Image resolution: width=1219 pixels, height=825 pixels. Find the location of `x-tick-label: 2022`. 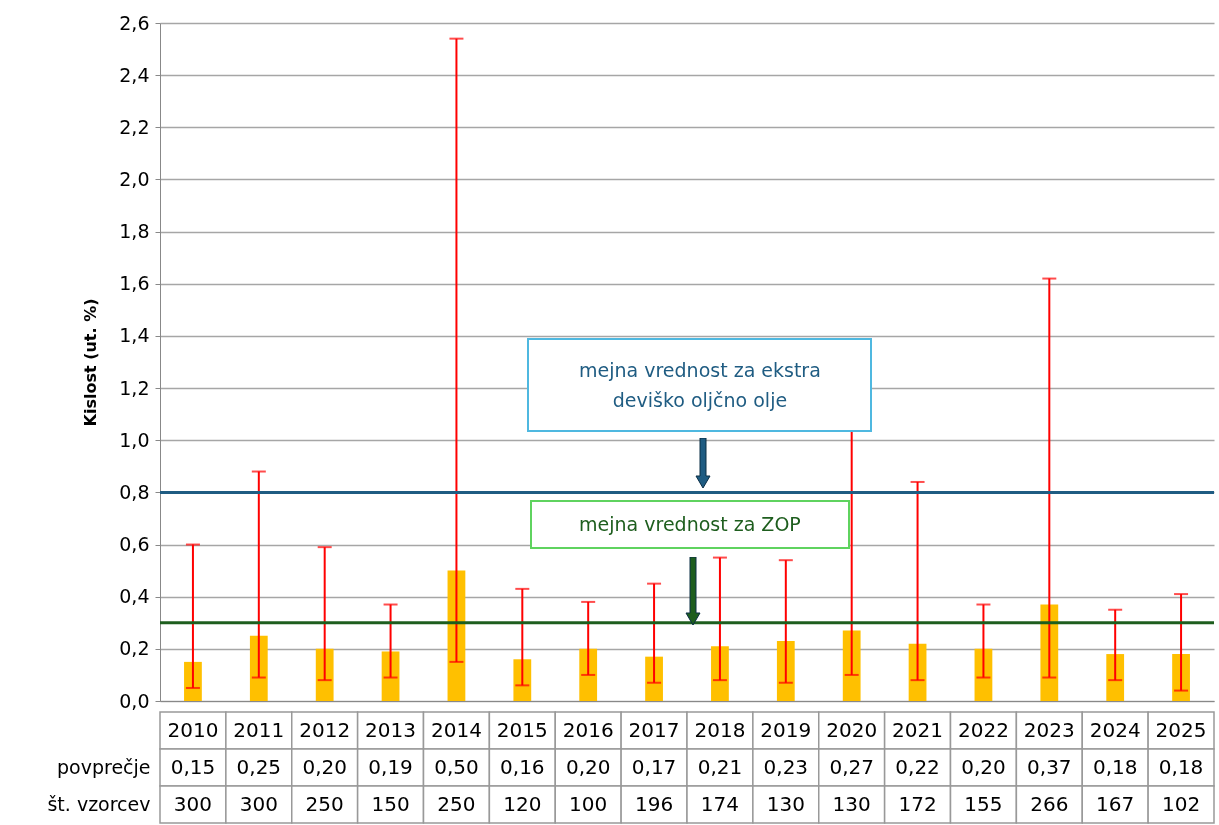

x-tick-label: 2022 is located at coordinates (983, 729).